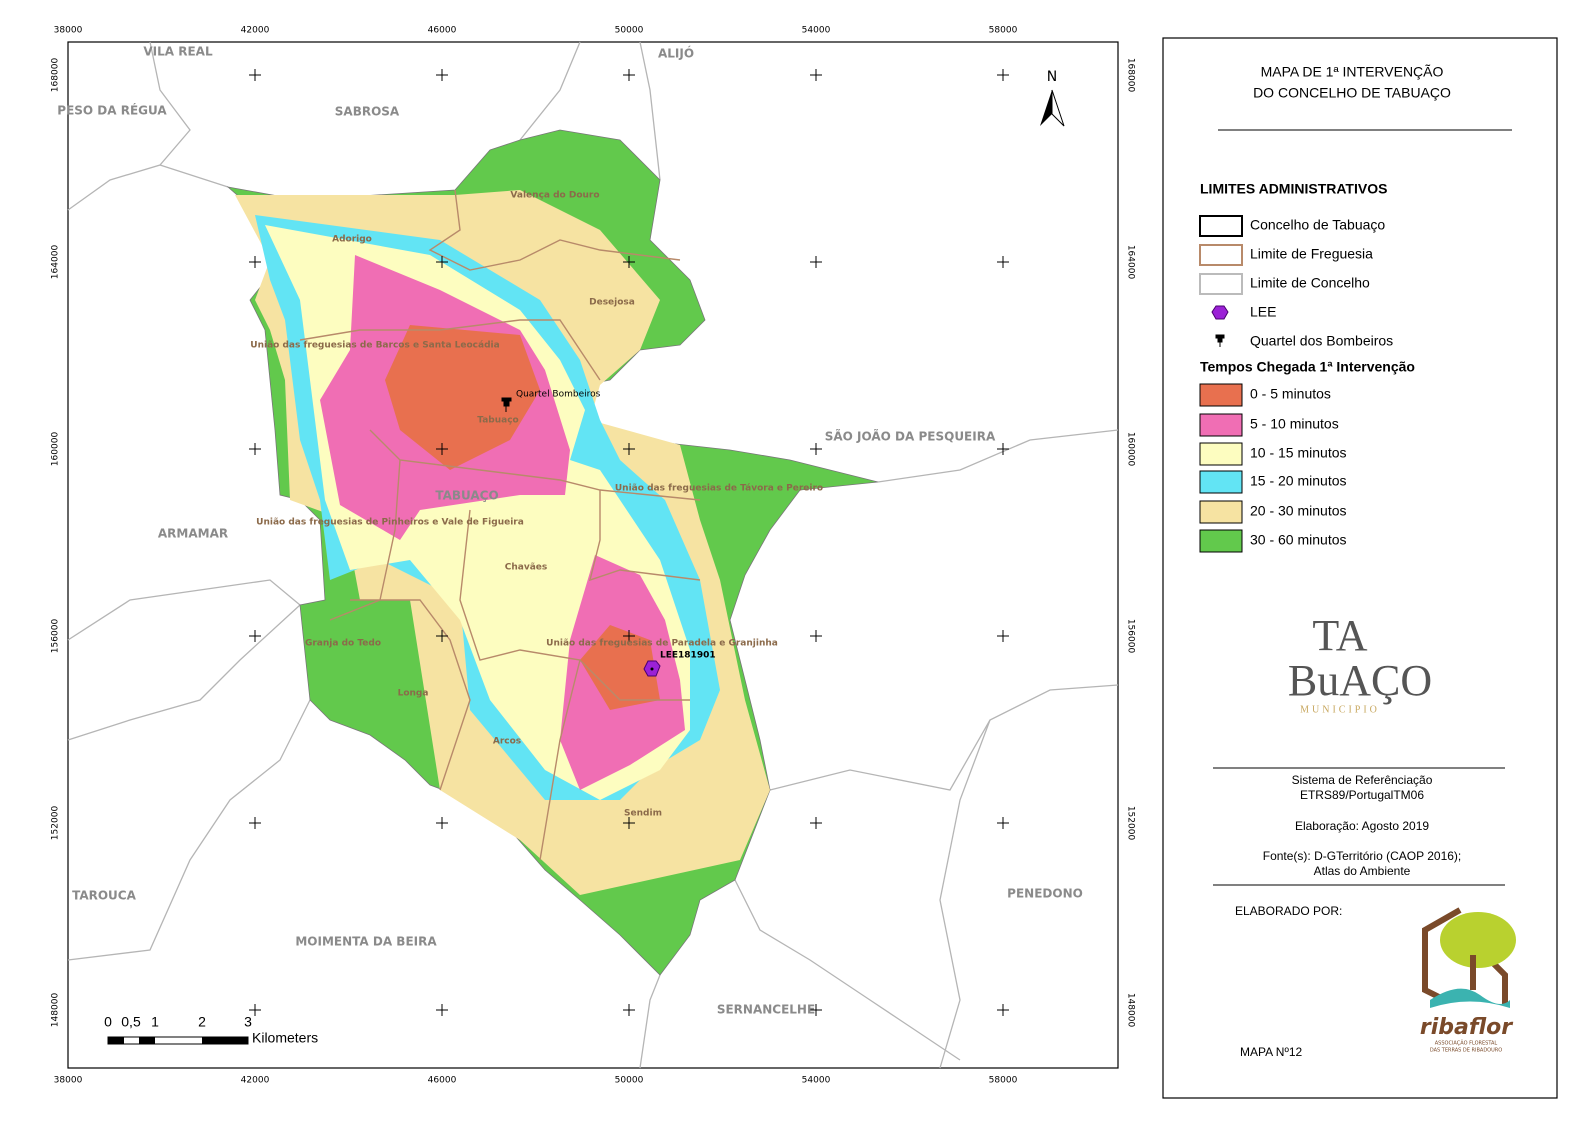  I want to click on legend-item: Quartel dos Bombeiros, so click(1321, 341).